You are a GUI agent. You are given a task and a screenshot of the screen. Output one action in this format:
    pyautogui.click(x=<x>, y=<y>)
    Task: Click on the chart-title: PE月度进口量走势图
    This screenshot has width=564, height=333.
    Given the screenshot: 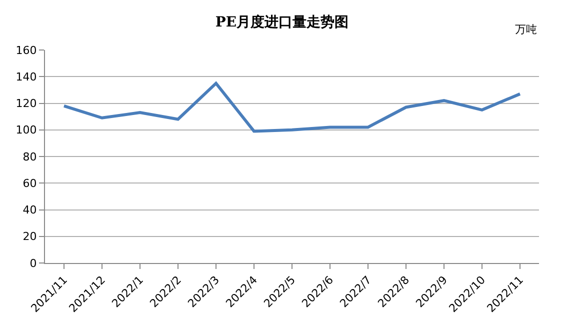 What is the action you would take?
    pyautogui.click(x=282, y=21)
    